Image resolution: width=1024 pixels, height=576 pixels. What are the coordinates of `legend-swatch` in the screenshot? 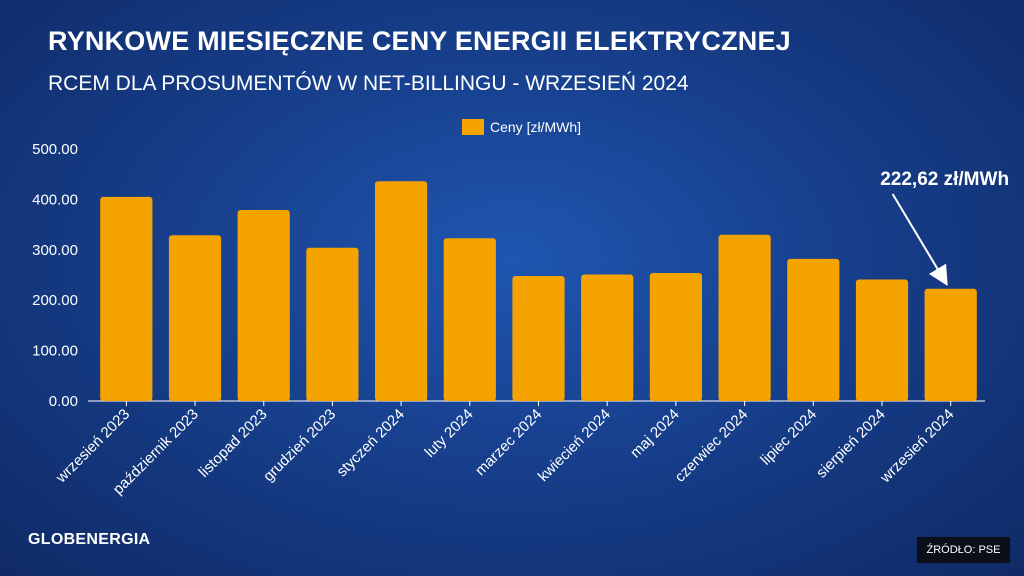 It's located at (473, 127).